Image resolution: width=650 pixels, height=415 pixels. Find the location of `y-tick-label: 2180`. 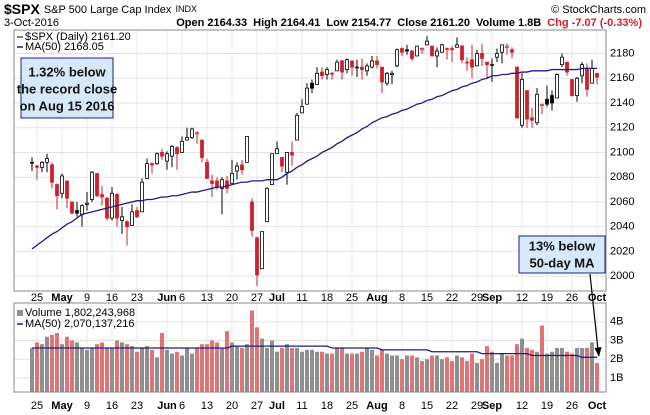

y-tick-label: 2180 is located at coordinates (622, 53).